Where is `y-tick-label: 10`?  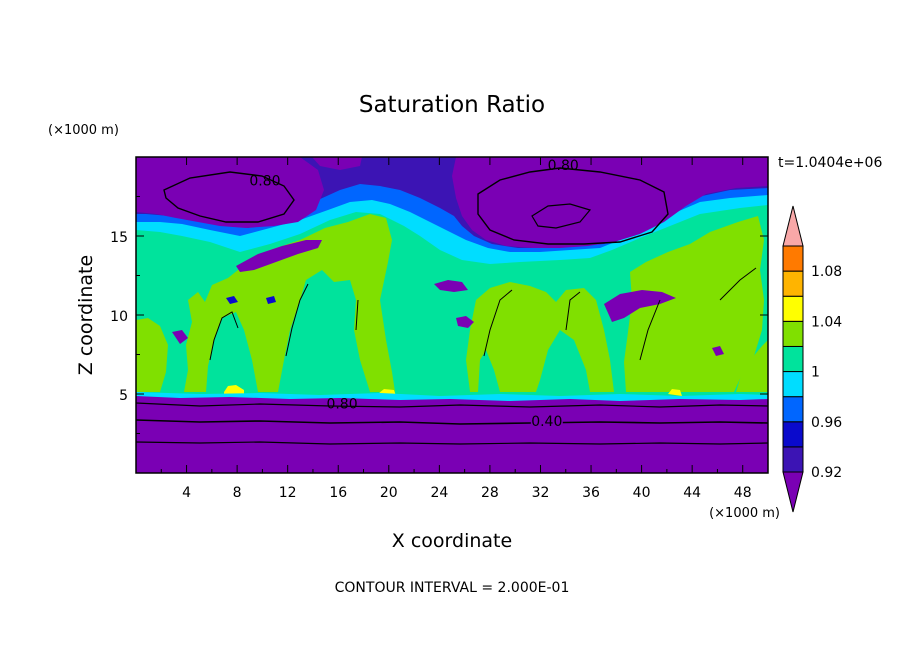 y-tick-label: 10 is located at coordinates (119, 317).